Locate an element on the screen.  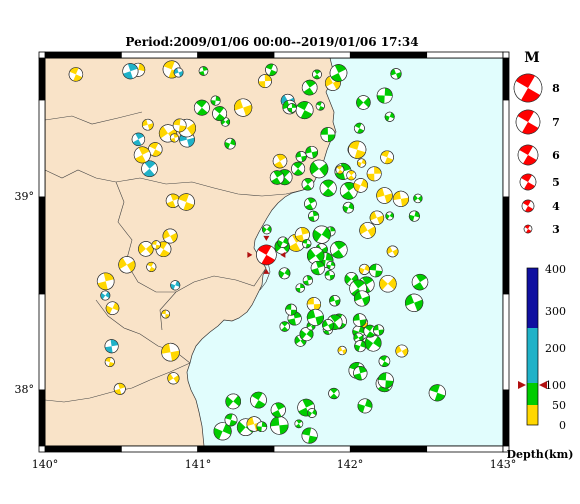
x-tick-label: 142° is located at coordinates (350, 464).